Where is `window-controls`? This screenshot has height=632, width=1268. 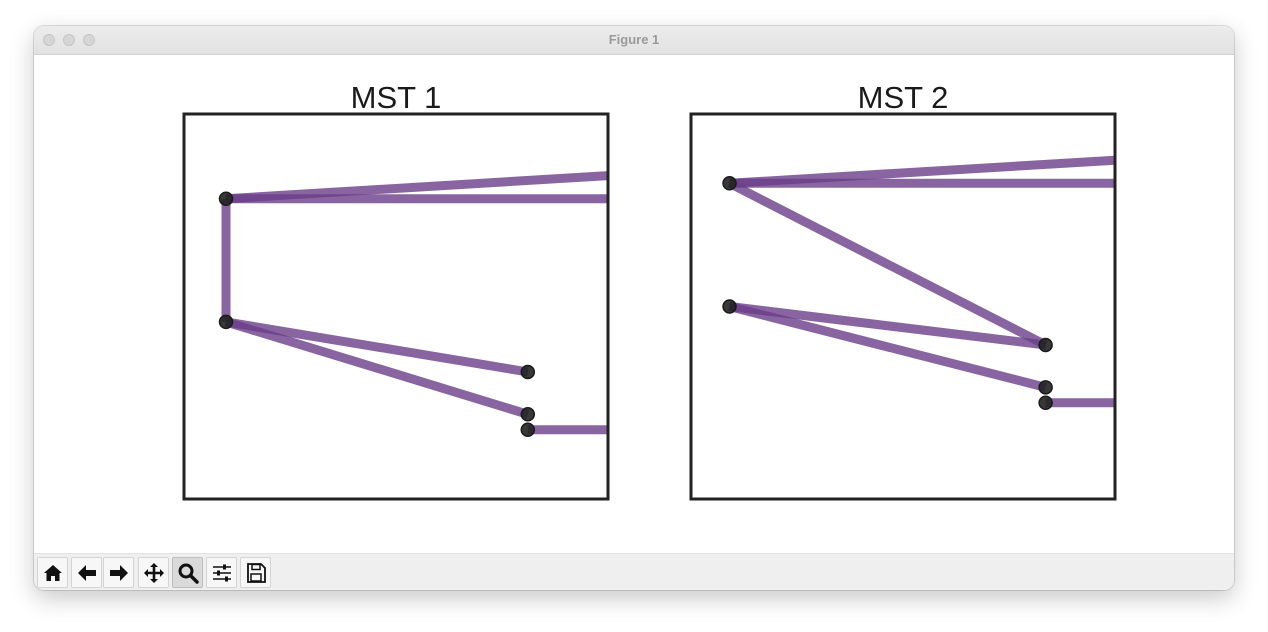
window-controls is located at coordinates (69, 40).